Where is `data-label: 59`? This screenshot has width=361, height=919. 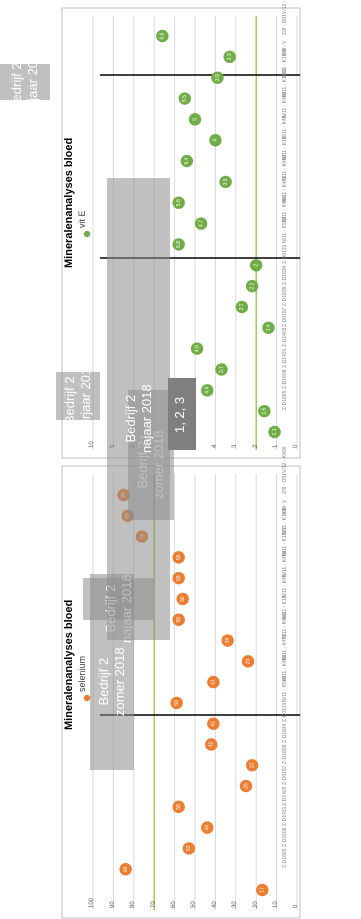
data-label: 59 is located at coordinates (177, 703).